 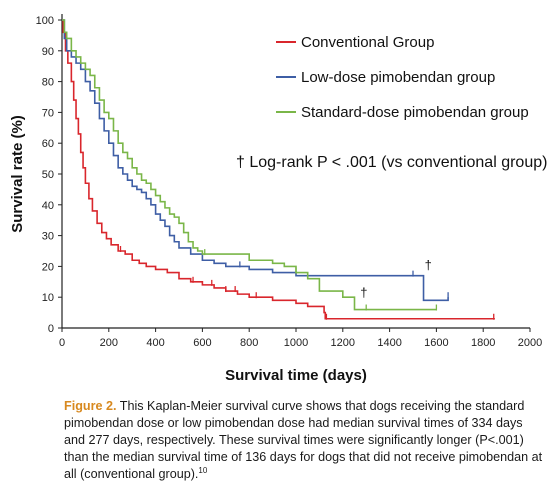 I want to click on y-axis-label: Survival rate (%), so click(x=17, y=174).